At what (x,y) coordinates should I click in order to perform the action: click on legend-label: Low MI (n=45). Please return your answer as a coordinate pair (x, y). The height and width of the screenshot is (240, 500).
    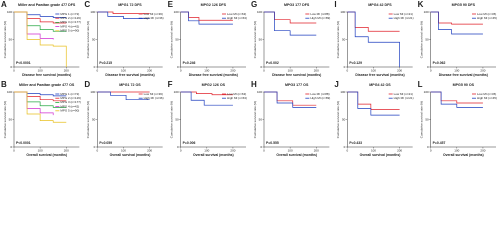
    Looking at the image, I should click on (486, 94).